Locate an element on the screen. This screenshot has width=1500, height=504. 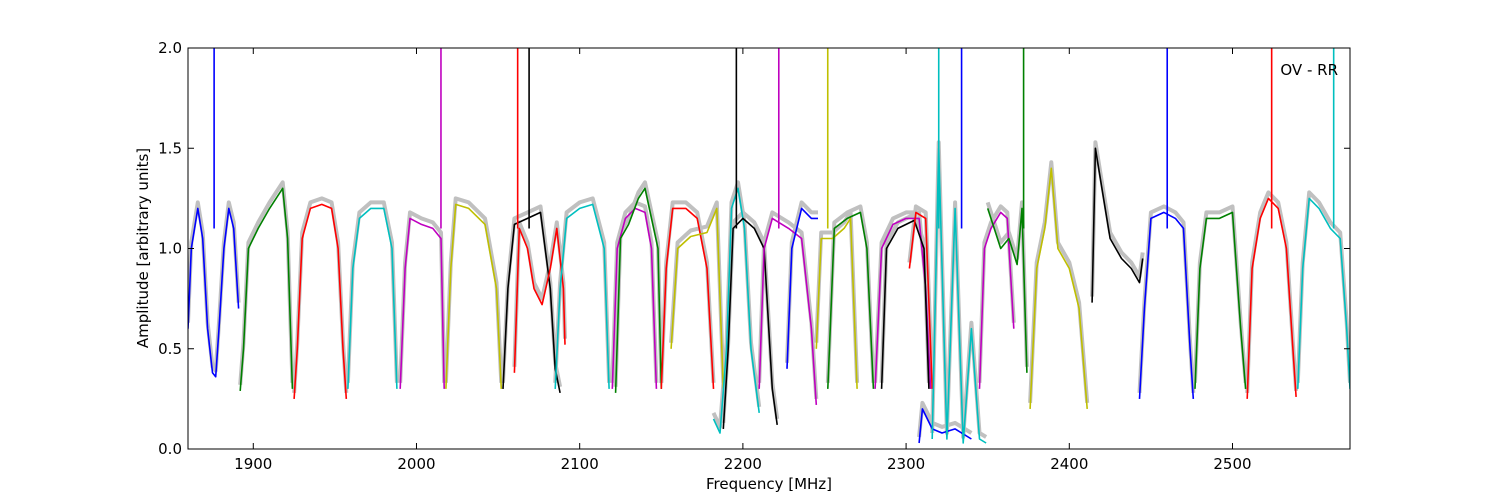
y-axis-label: Amplitude [arbitrary units] is located at coordinates (143, 248).